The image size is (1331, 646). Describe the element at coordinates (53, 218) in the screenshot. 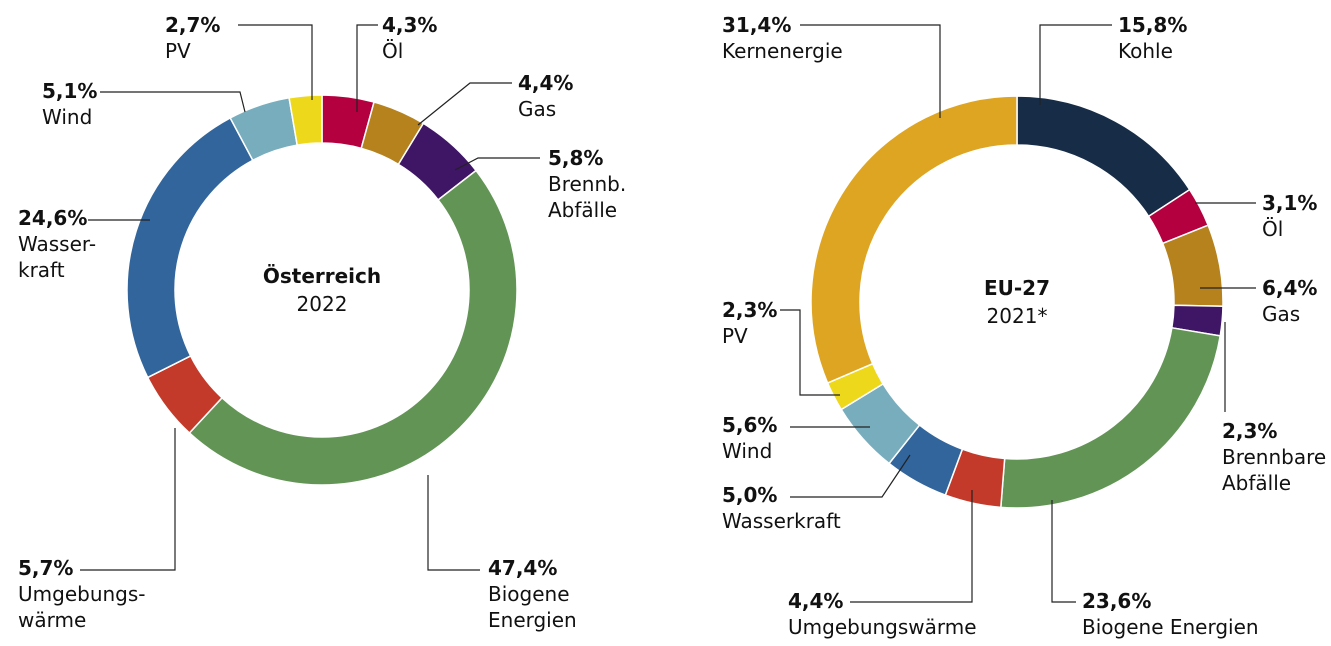

I see `value-label: 24,6%` at that location.